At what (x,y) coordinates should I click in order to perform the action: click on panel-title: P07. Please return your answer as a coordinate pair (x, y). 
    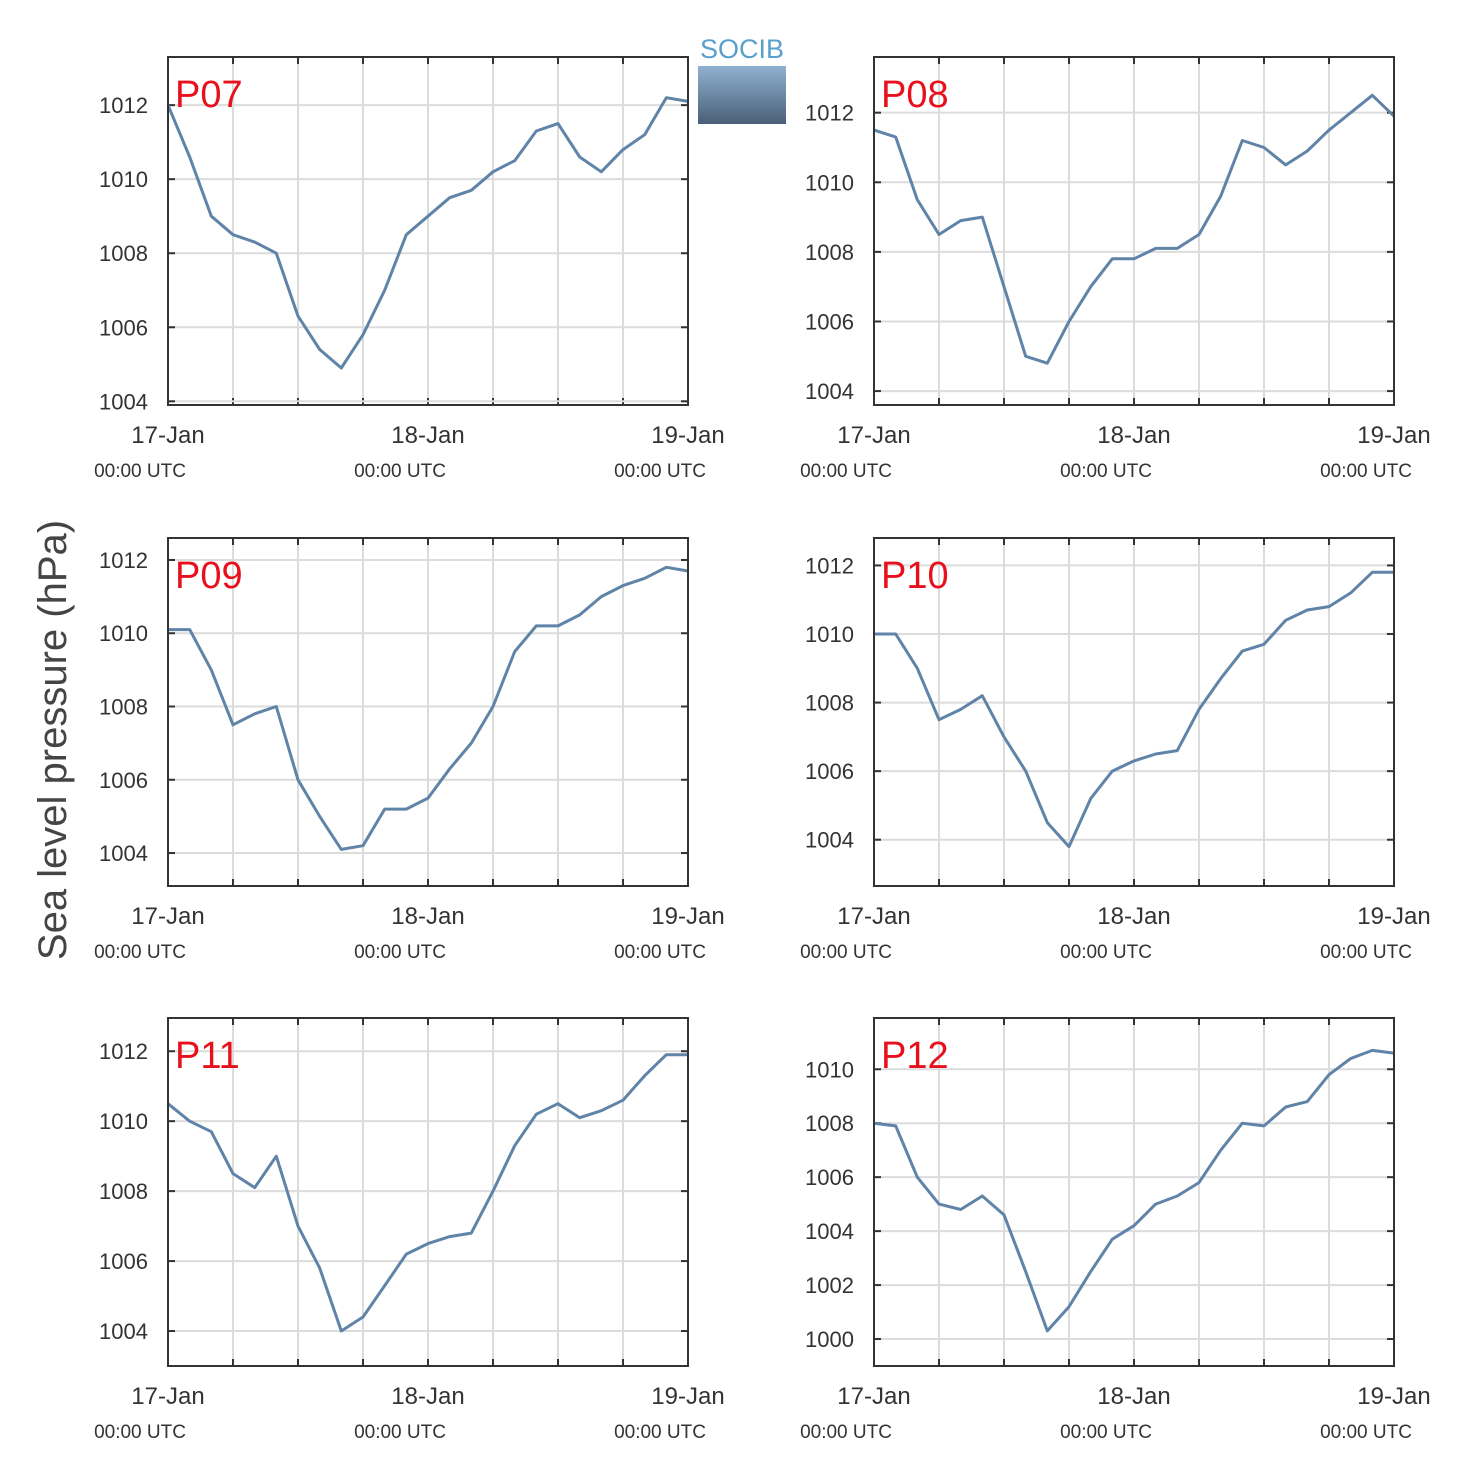
    Looking at the image, I should click on (209, 95).